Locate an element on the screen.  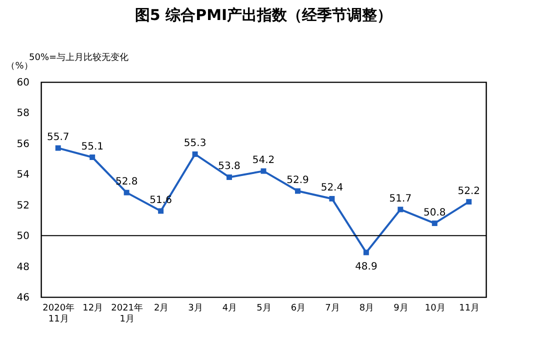
text: 50%=与上月比较无变化 is located at coordinates (79, 57).